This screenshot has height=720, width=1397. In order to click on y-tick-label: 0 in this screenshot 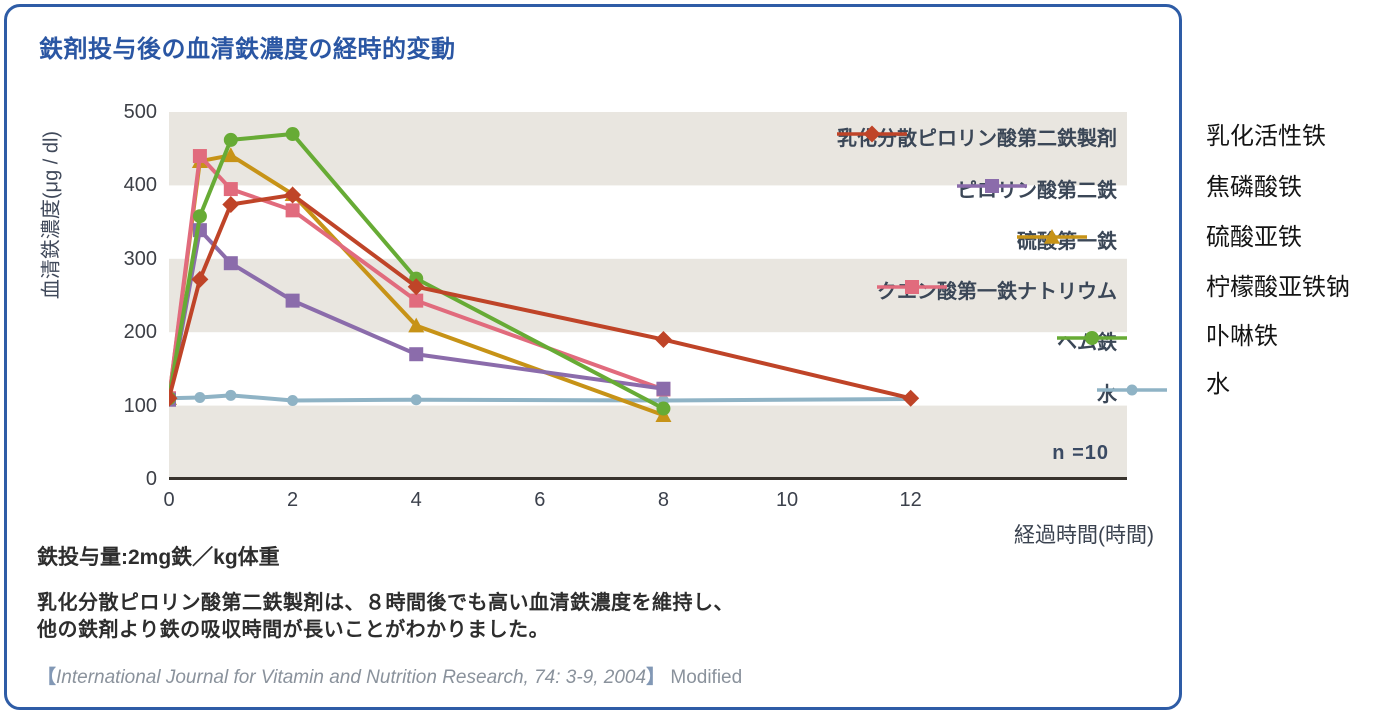, I will do `click(151, 479)`.